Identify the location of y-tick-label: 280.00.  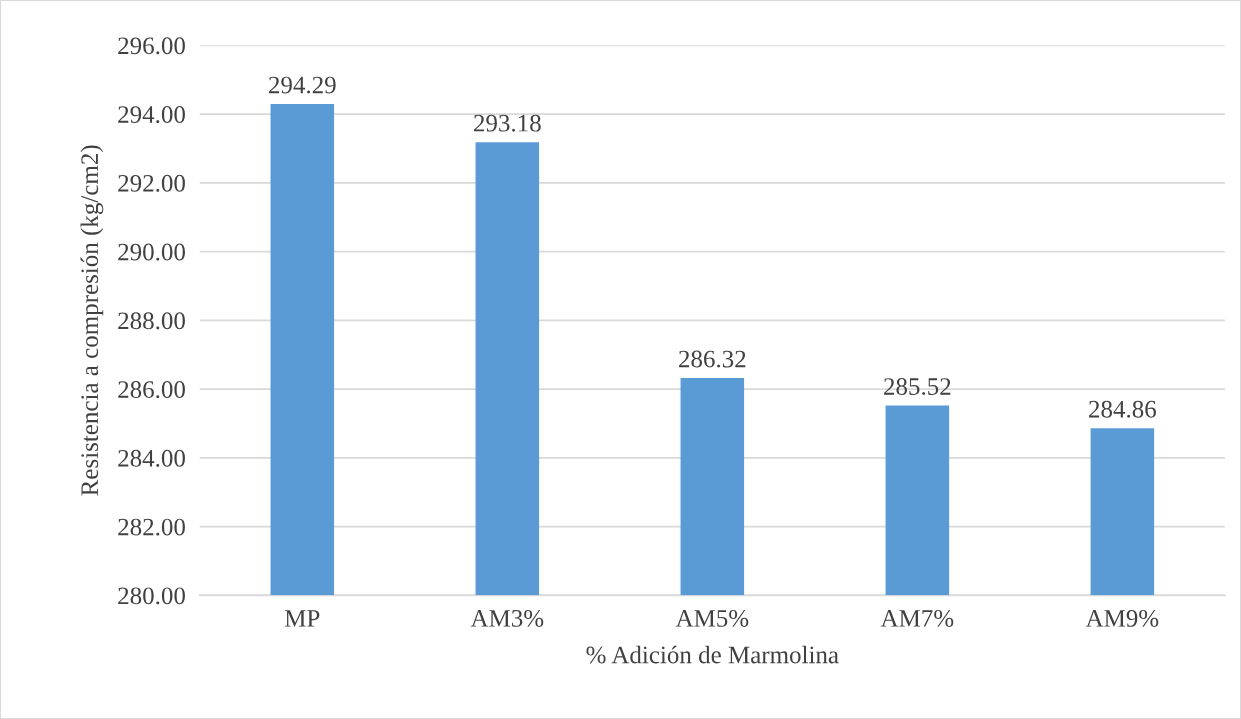
(151, 596).